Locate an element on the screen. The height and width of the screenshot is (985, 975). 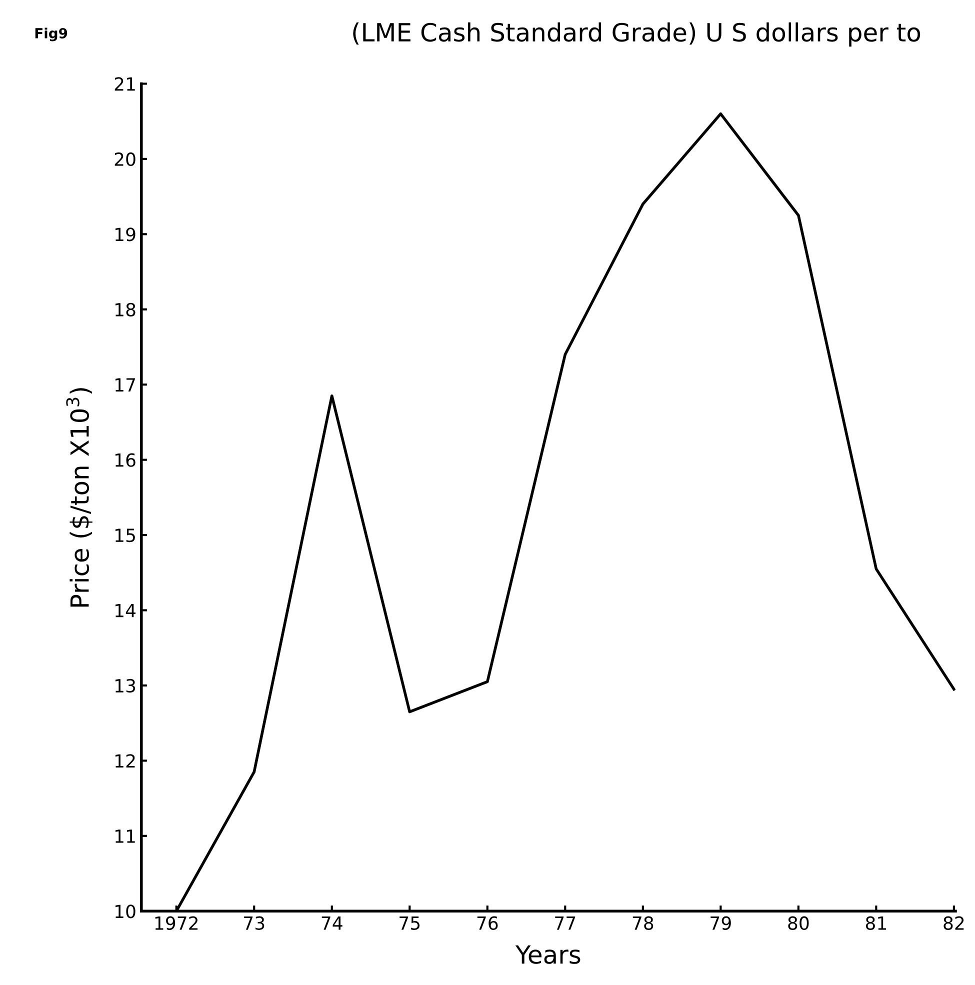
x-axis-title: Years is located at coordinates (547, 954).